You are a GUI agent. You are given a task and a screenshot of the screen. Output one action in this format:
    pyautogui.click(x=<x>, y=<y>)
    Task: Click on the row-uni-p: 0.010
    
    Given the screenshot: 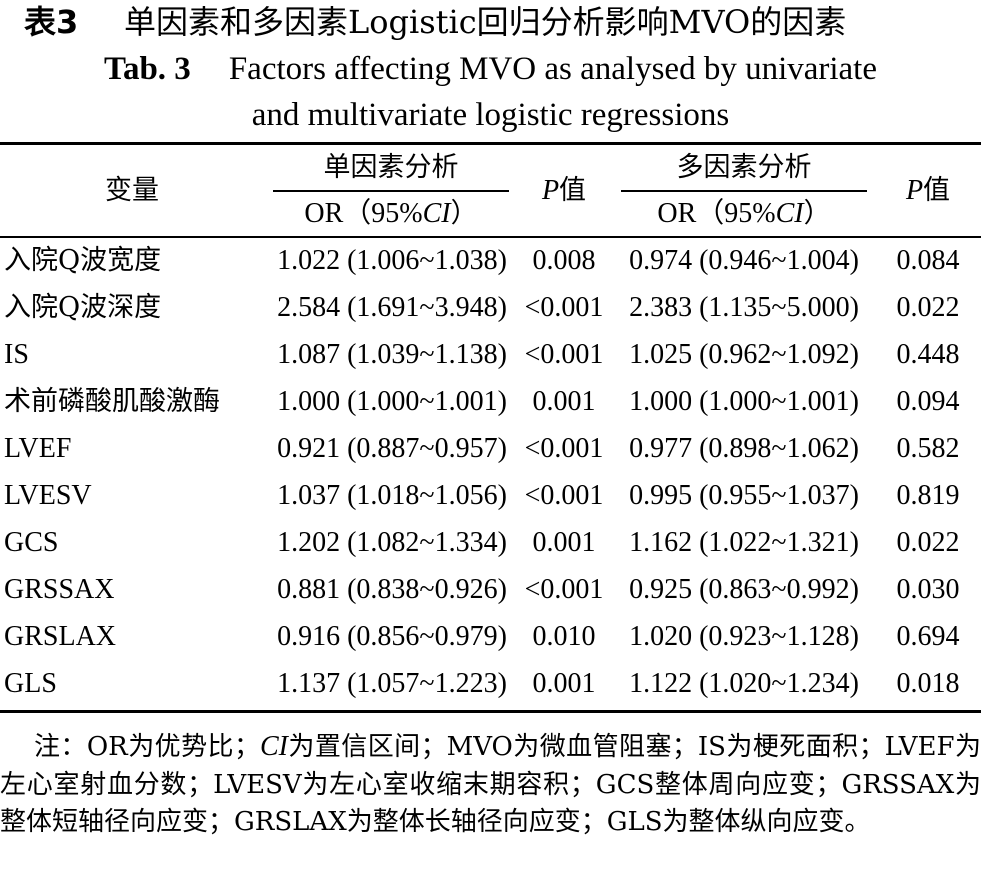 What is the action you would take?
    pyautogui.click(x=564, y=636)
    